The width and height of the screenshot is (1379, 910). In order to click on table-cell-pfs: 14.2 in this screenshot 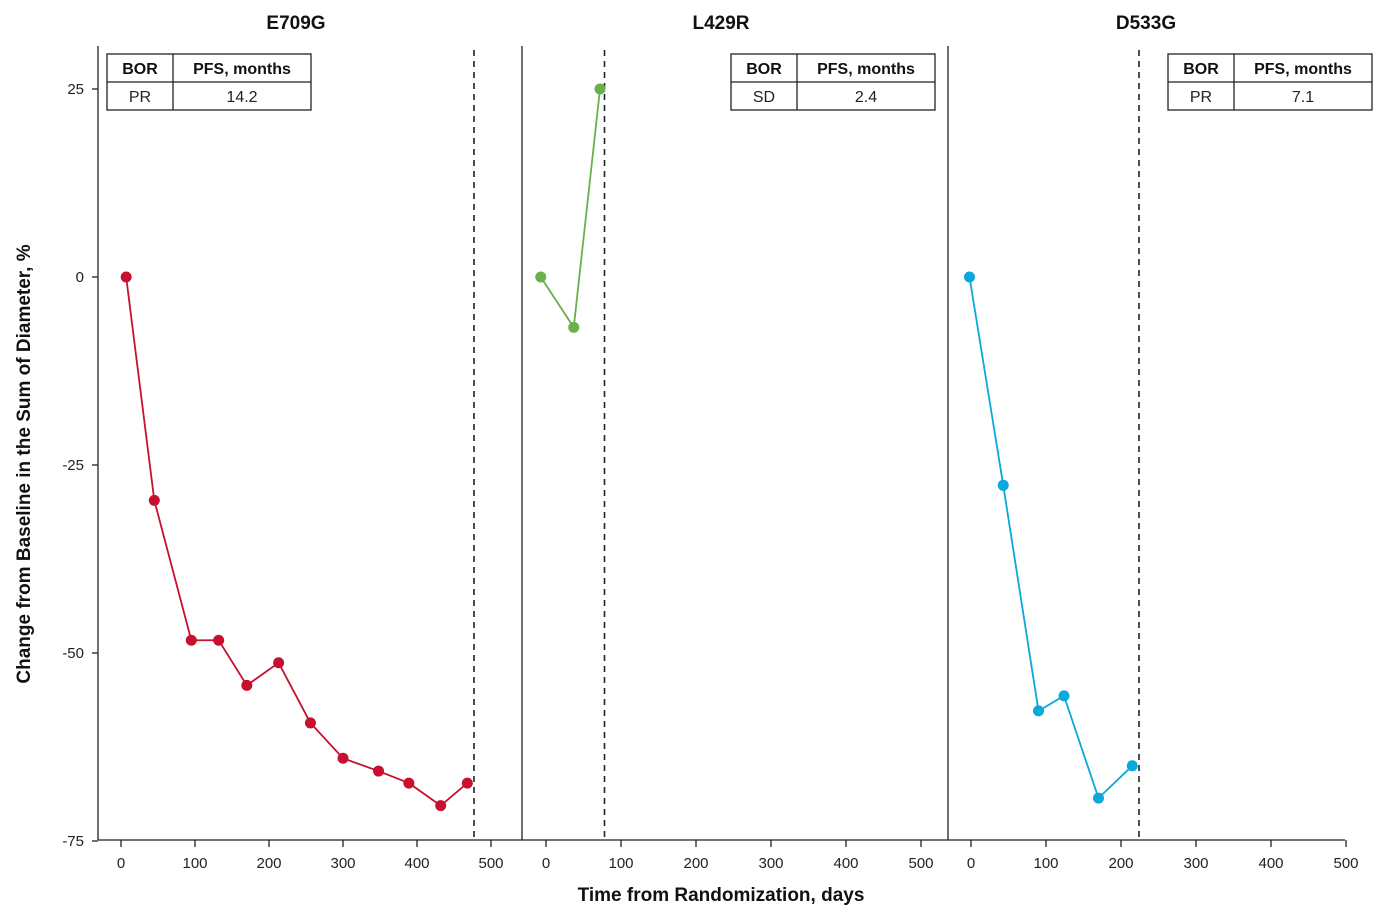, I will do `click(241, 97)`.